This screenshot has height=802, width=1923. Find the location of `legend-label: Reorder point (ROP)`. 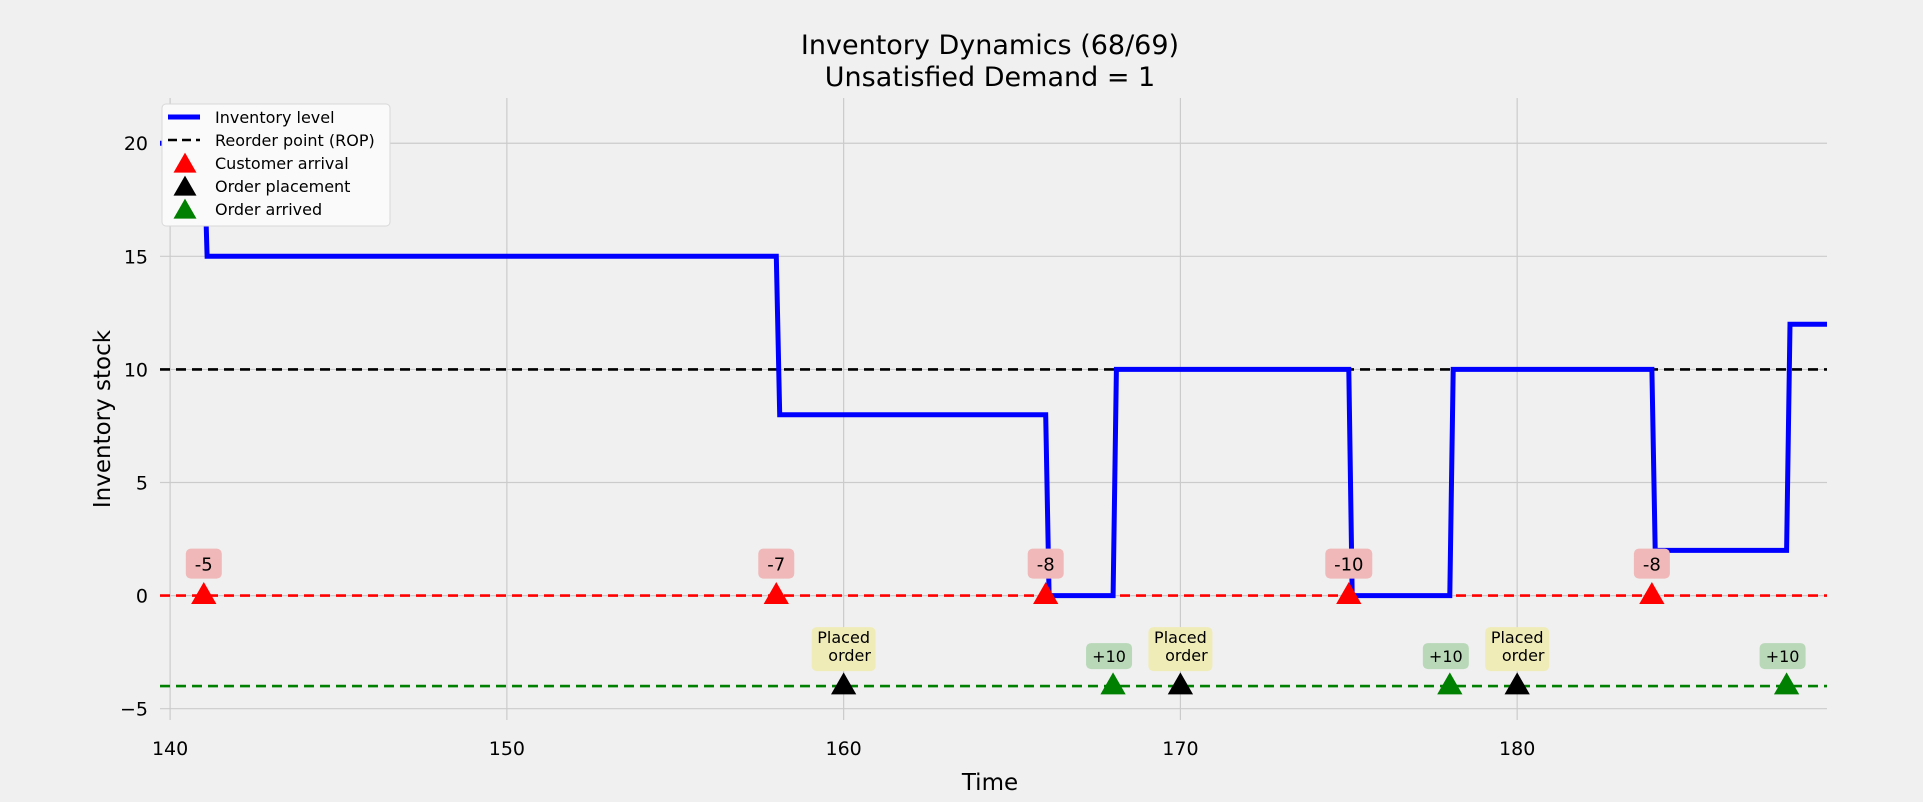

legend-label: Reorder point (ROP) is located at coordinates (295, 140).